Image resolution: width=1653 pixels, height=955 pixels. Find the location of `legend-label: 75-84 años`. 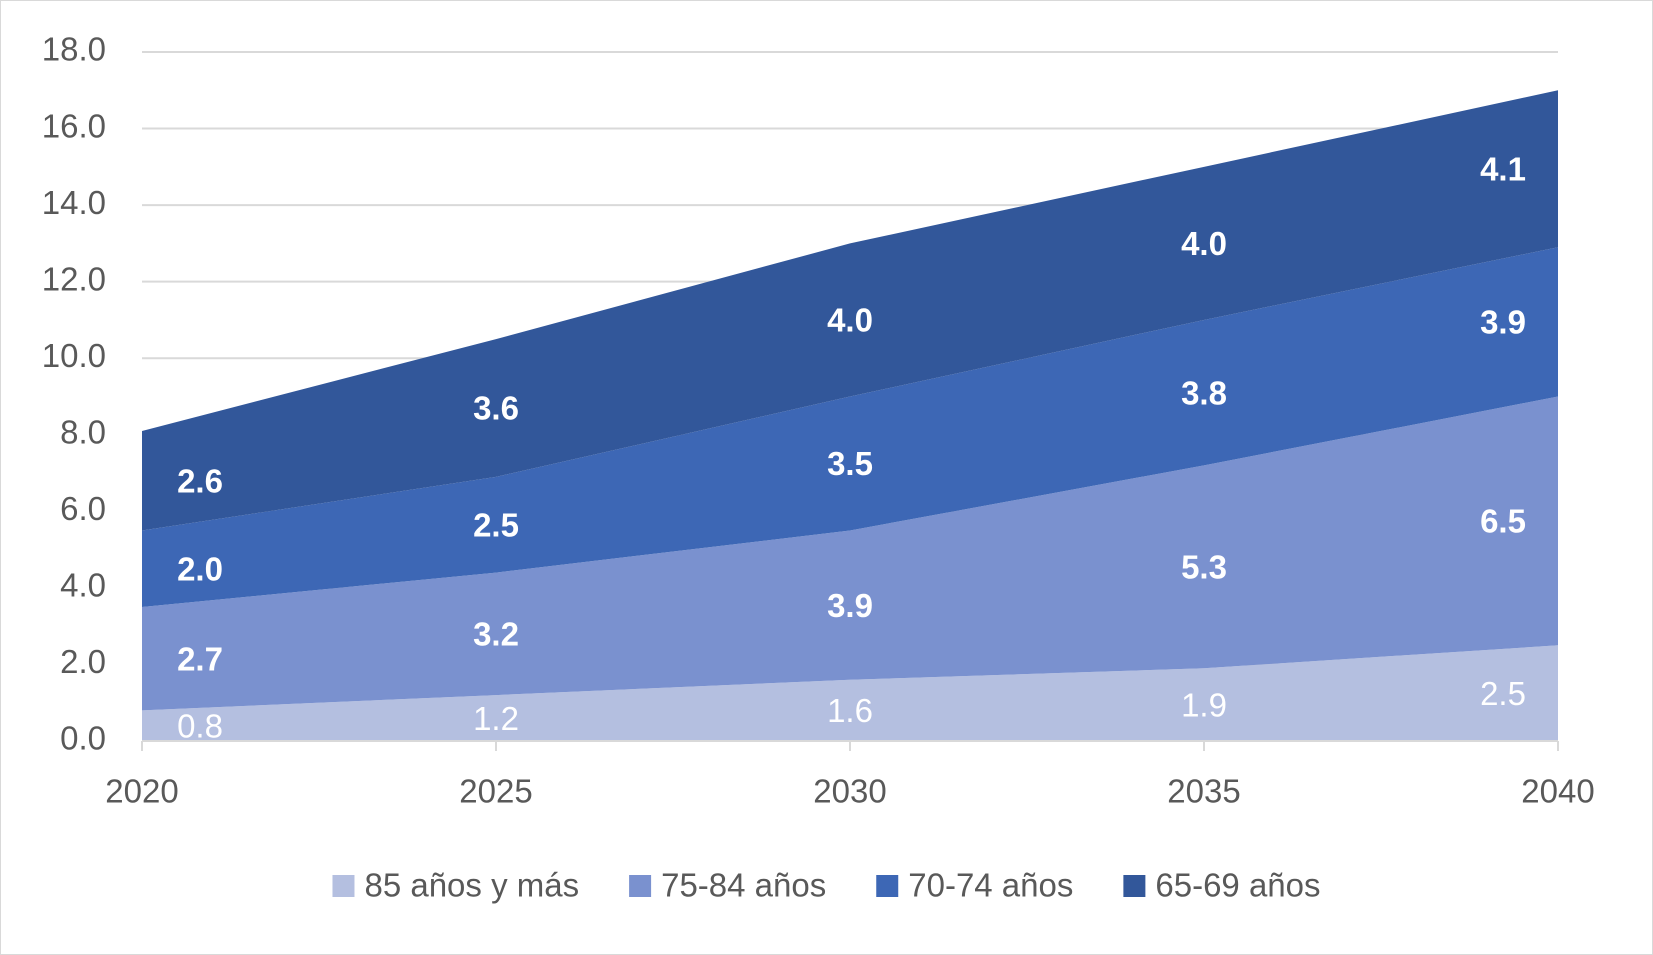

legend-label: 75-84 años is located at coordinates (743, 885).